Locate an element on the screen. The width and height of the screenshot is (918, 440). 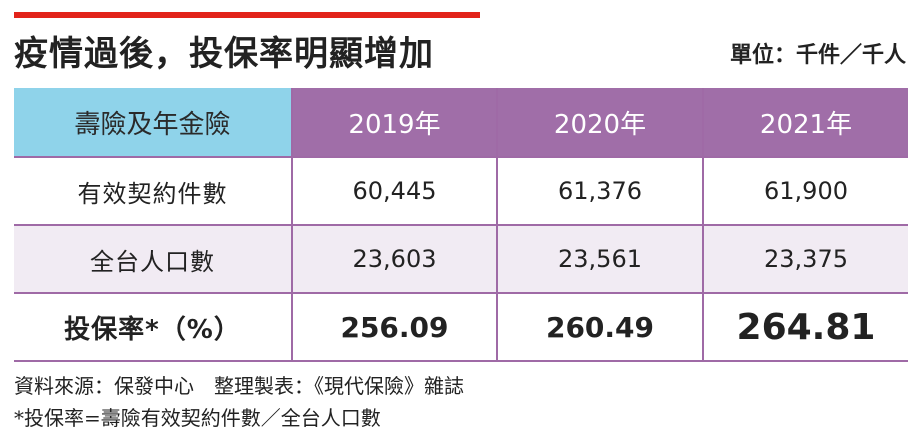
row-label-insurance-rate: 投保率*（%） is located at coordinates (153, 327).